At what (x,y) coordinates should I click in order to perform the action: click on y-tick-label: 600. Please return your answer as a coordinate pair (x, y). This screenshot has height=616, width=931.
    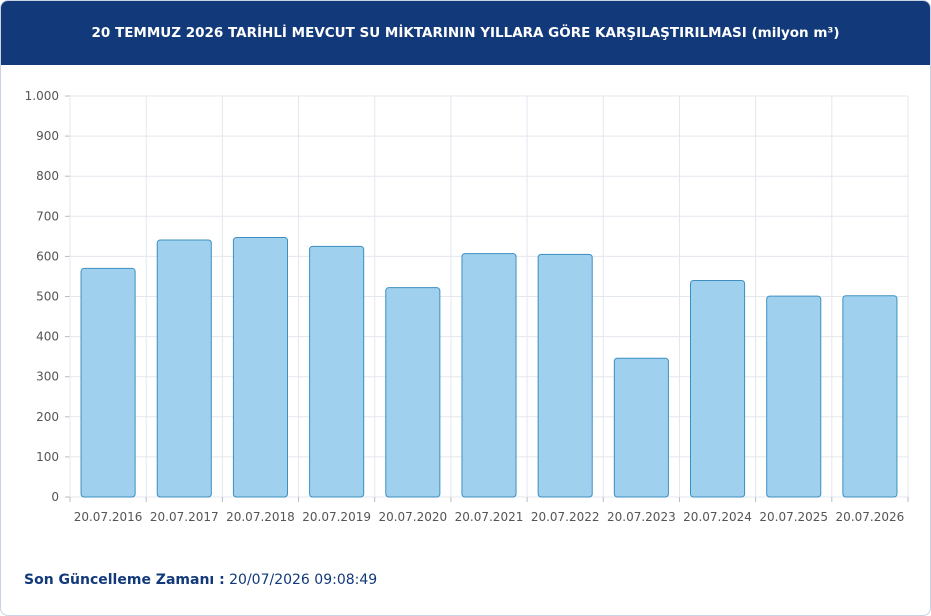
    Looking at the image, I should click on (47, 256).